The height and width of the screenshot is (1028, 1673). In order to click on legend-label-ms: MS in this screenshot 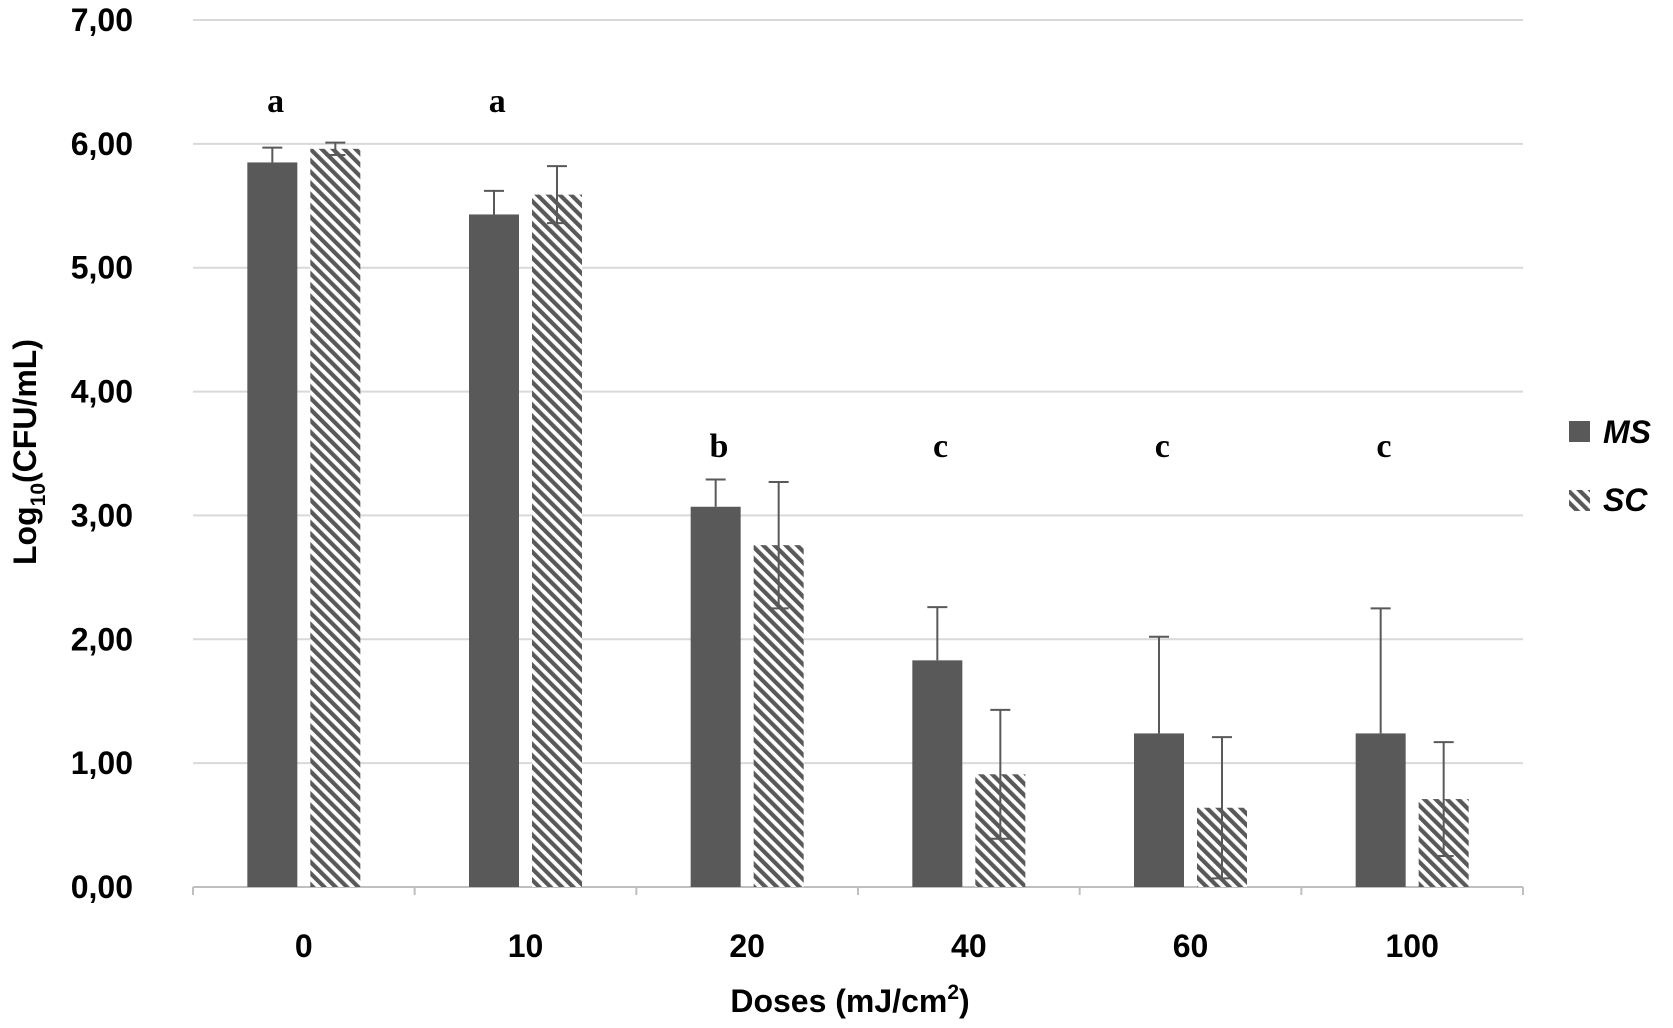, I will do `click(1627, 432)`.